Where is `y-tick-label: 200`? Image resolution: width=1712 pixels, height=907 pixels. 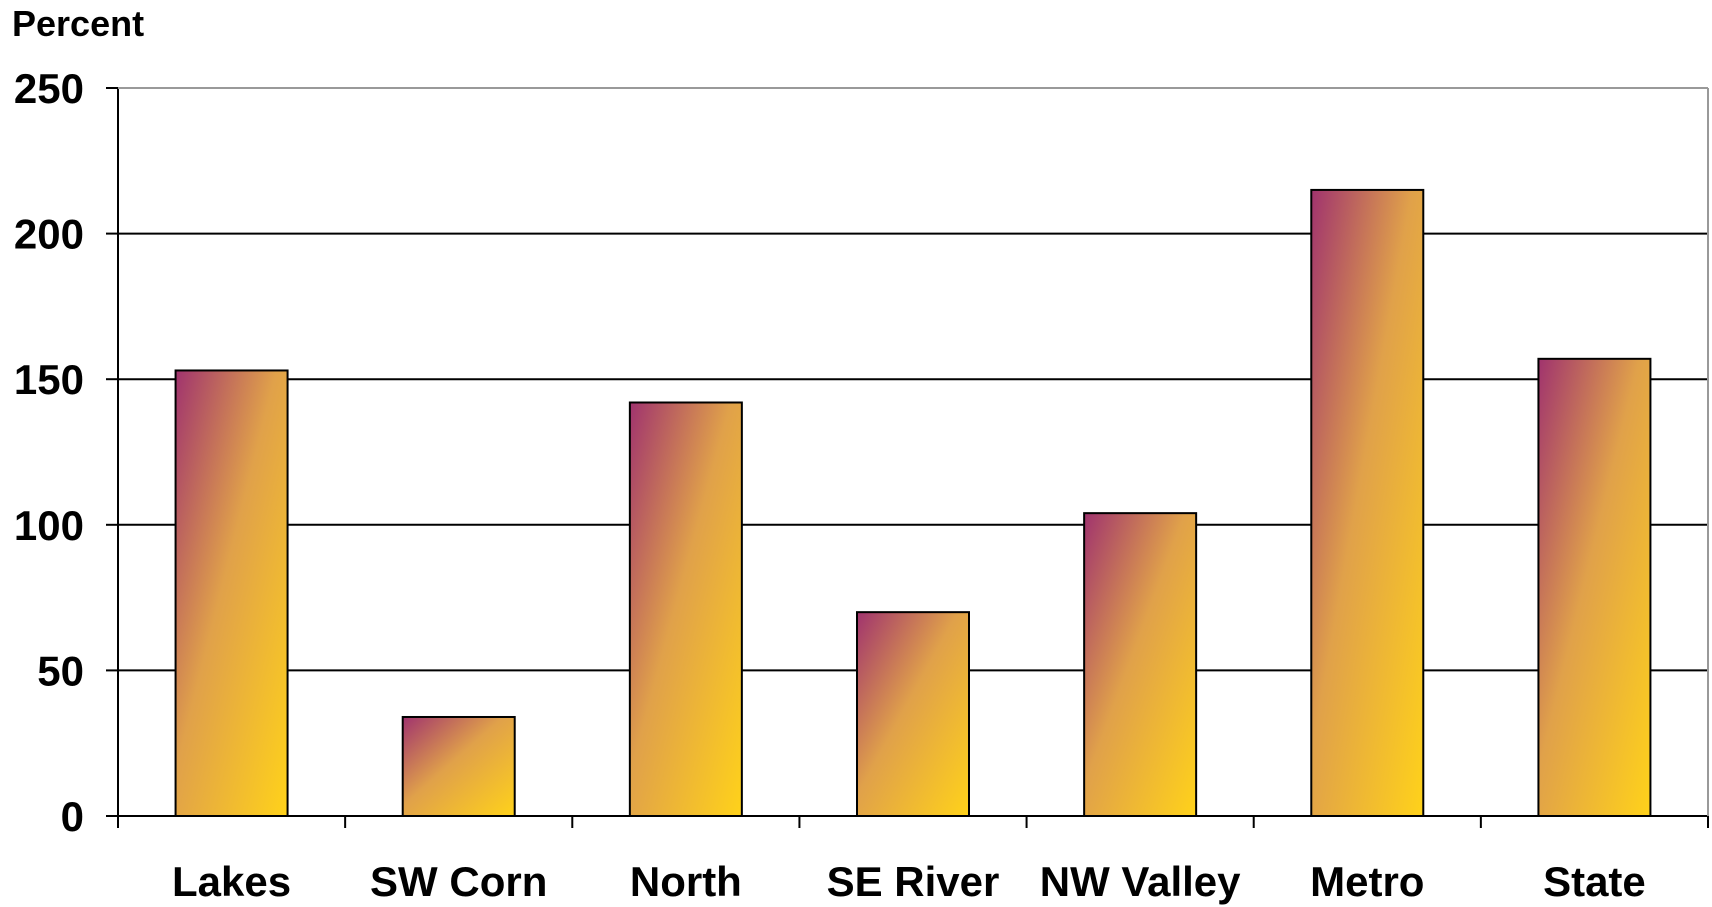 y-tick-label: 200 is located at coordinates (49, 234).